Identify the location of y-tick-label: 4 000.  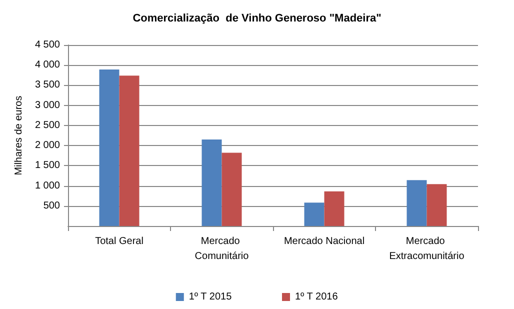
(47, 65).